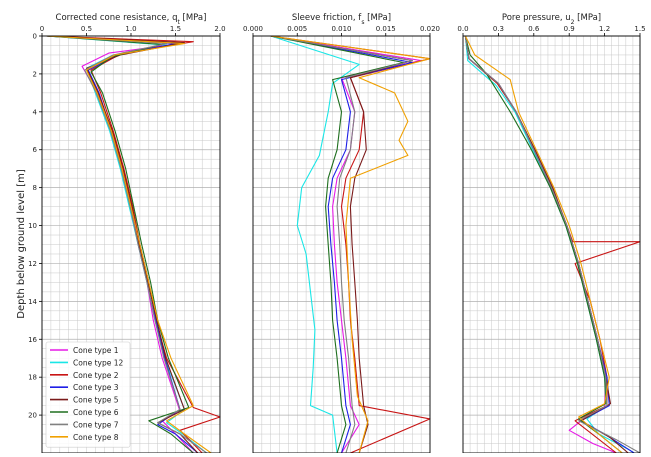 Image resolution: width=651 pixels, height=457 pixels. I want to click on y-tick-label: 12, so click(32, 264).